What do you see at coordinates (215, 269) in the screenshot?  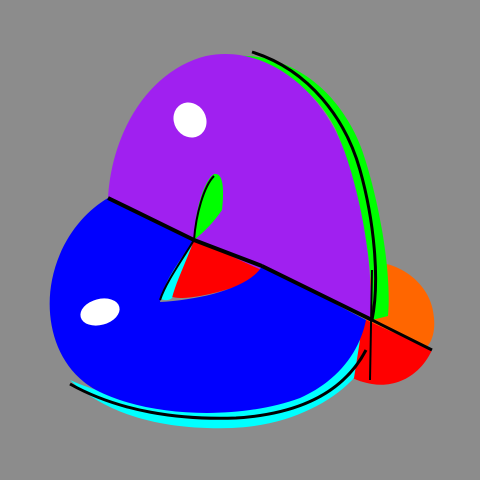 I see `inner-red` at bounding box center [215, 269].